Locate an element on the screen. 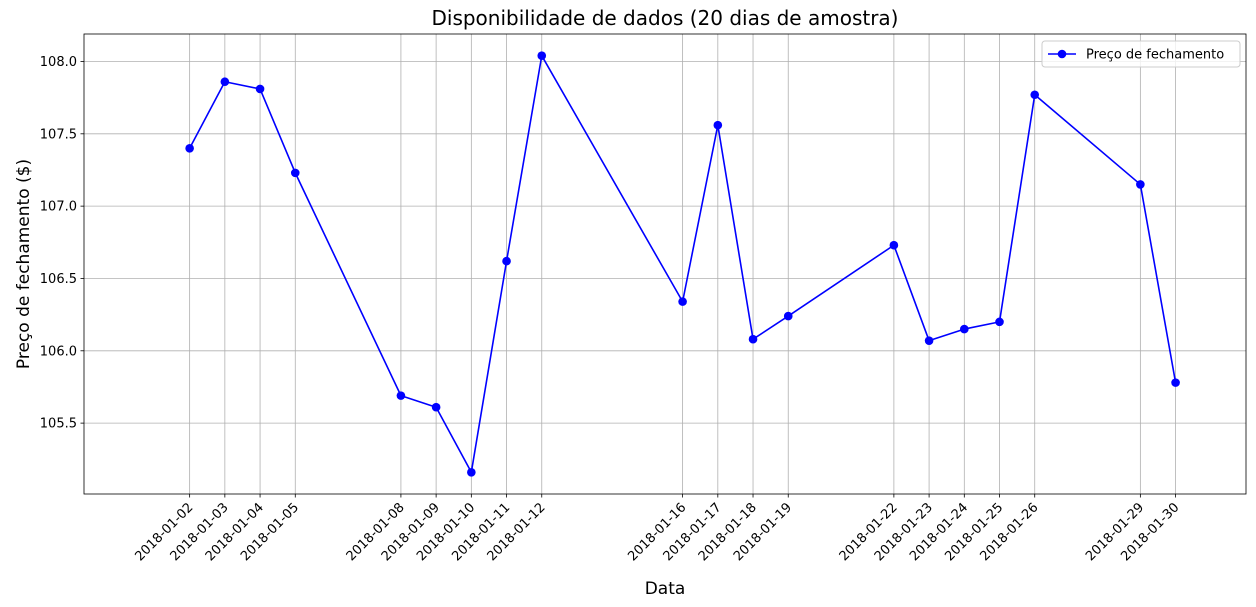 The height and width of the screenshot is (607, 1256). y-tick-label: 108.0 is located at coordinates (58, 62).